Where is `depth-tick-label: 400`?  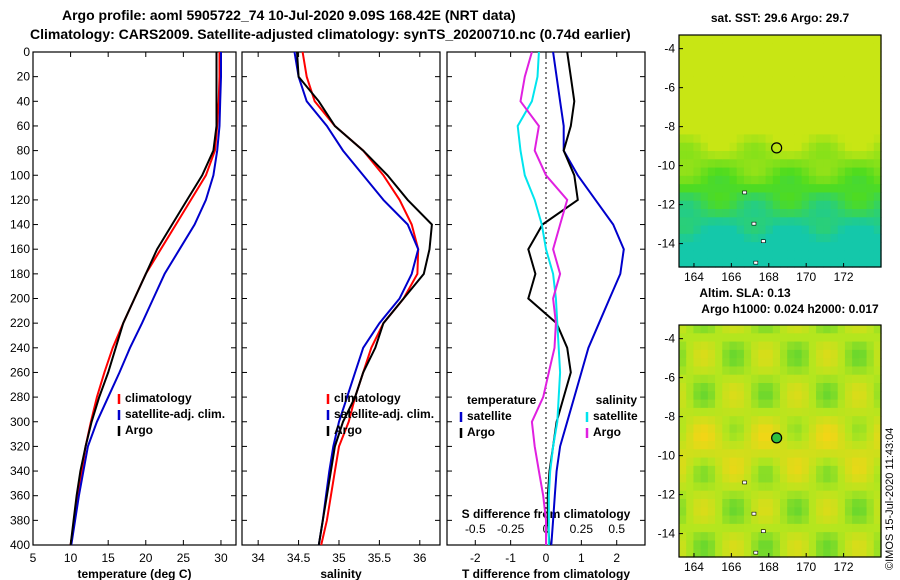
depth-tick-label: 400 is located at coordinates (20, 545).